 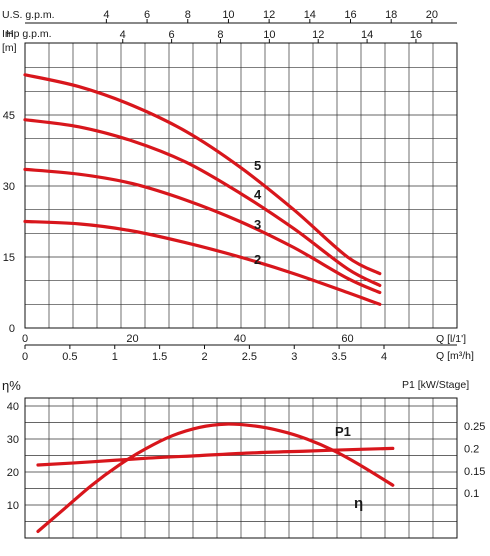 I want to click on x-tick-label-usgpm: 12, so click(x=269, y=15).